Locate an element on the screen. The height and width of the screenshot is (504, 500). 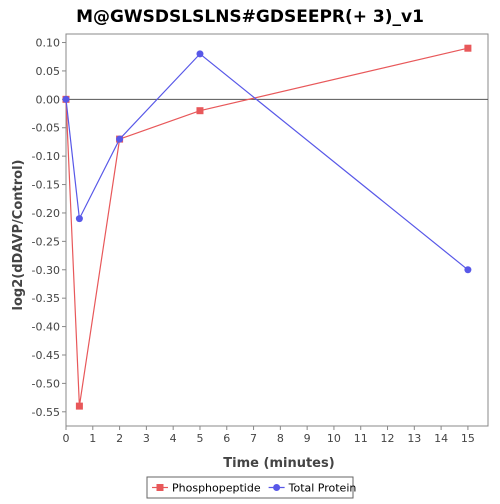
y-tick-label: -0.20 is located at coordinates (46, 213).